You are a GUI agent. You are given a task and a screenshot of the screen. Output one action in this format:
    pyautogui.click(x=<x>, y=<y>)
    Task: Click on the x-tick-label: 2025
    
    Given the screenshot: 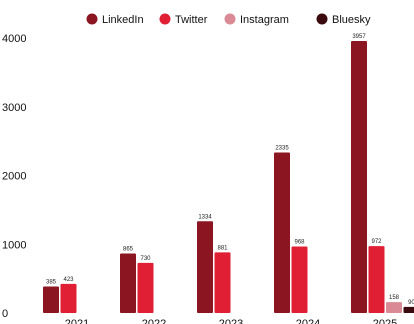 What is the action you would take?
    pyautogui.click(x=385, y=321)
    